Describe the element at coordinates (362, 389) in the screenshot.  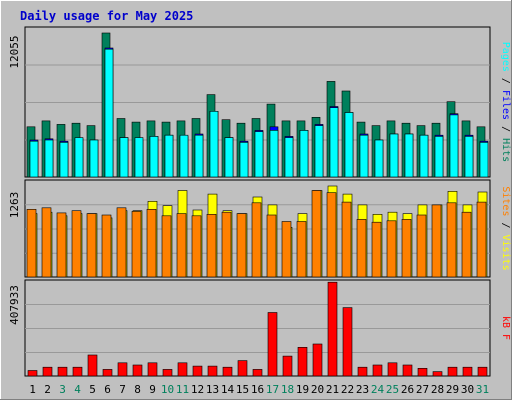
I see `x-tick-label: 23` at that location.